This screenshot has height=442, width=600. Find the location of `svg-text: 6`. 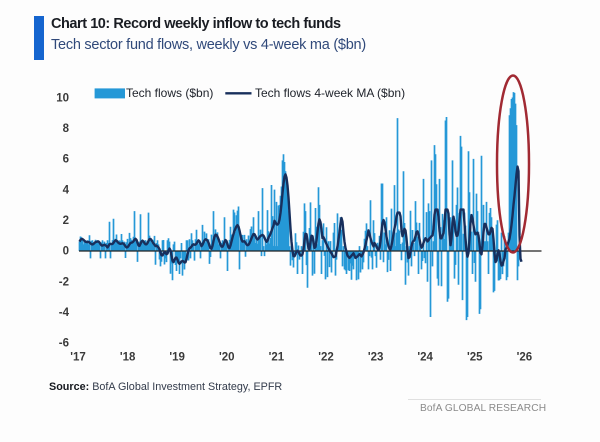

svg-text: 6 is located at coordinates (66, 160).